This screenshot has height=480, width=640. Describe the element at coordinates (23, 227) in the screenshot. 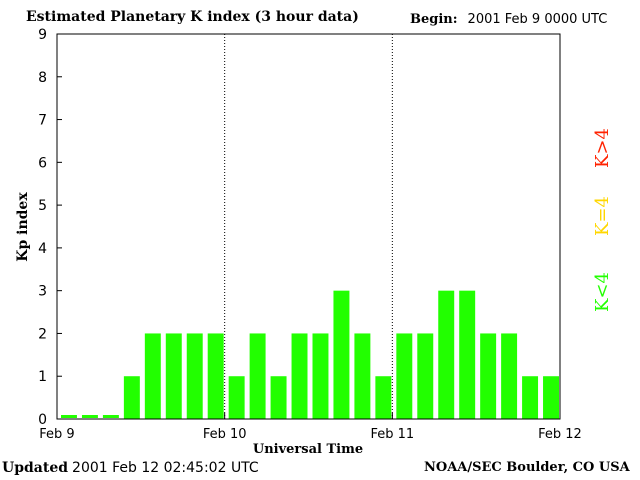

I see `y-axis-label: Kp index` at that location.